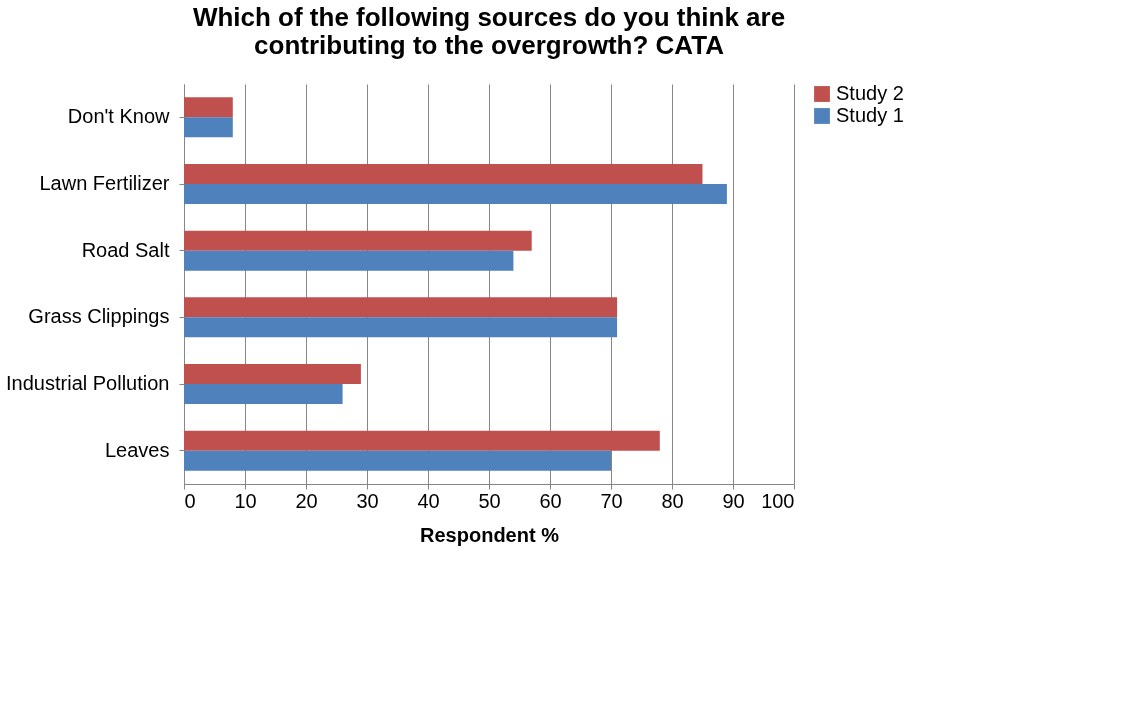 The height and width of the screenshot is (725, 1123). I want to click on x-tick-label: 30, so click(367, 500).